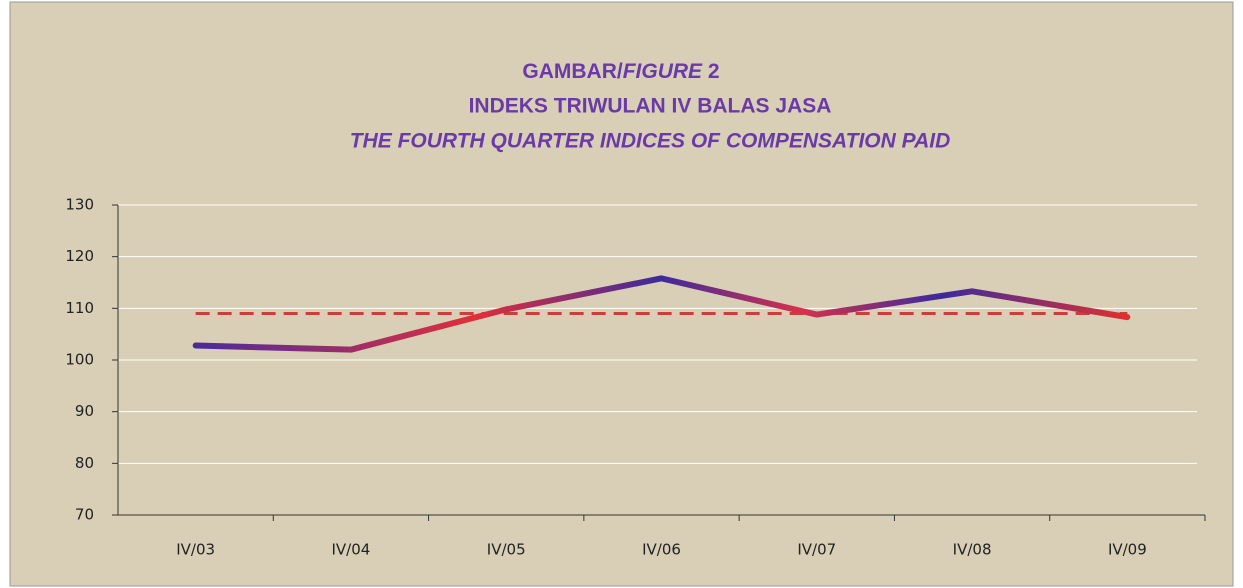  Describe the element at coordinates (506, 550) in the screenshot. I see `x-tick-label: IV/05` at that location.